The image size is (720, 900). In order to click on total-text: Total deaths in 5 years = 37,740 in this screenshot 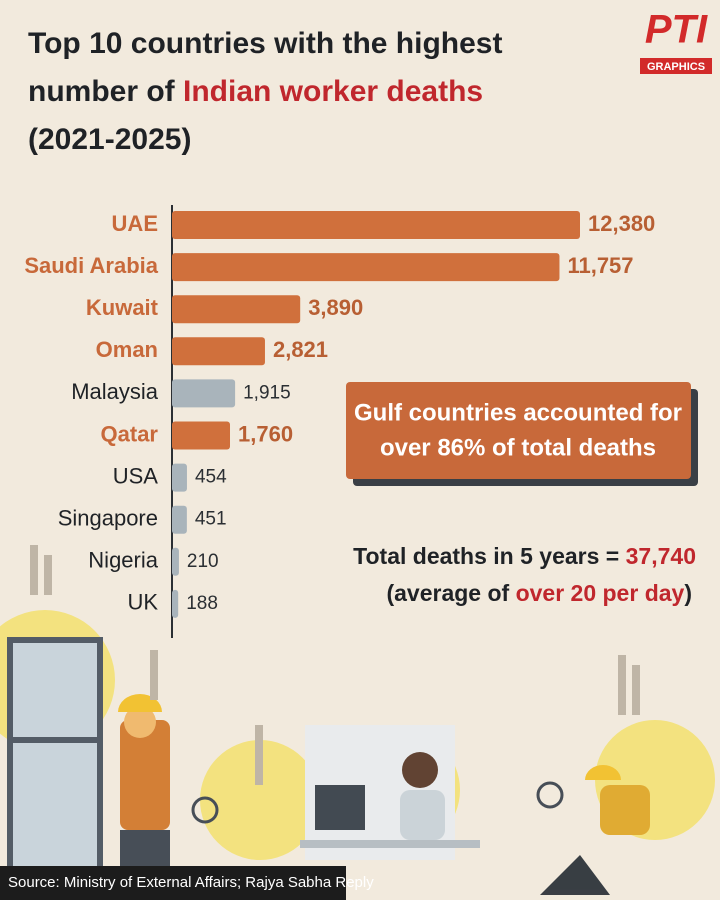, I will do `click(524, 556)`.